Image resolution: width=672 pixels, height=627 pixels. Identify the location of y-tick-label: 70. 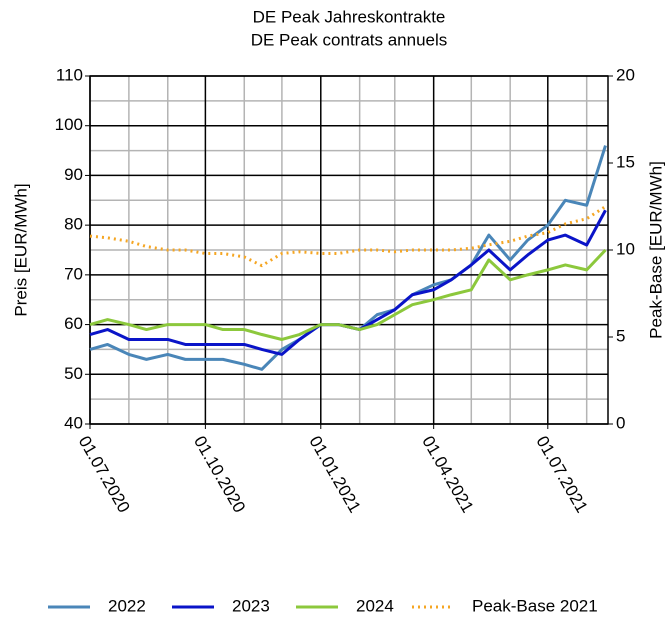
(73, 273).